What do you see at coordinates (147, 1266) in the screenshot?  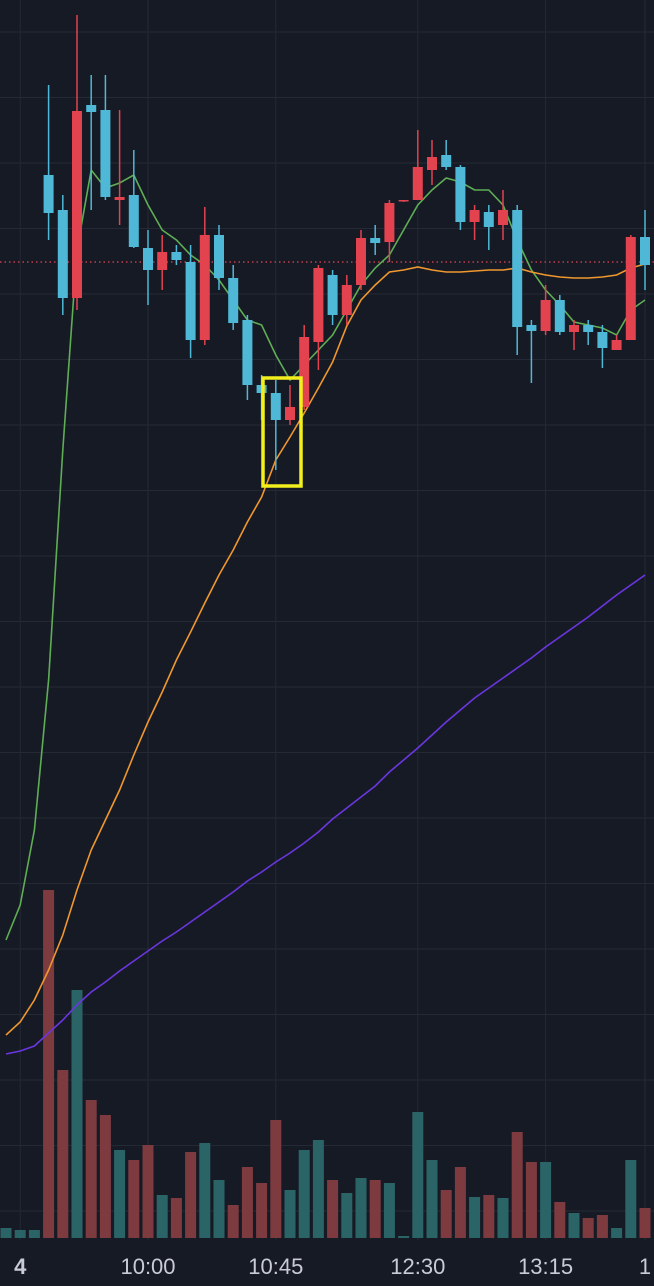 I see `x-tick-label: 10:00` at bounding box center [147, 1266].